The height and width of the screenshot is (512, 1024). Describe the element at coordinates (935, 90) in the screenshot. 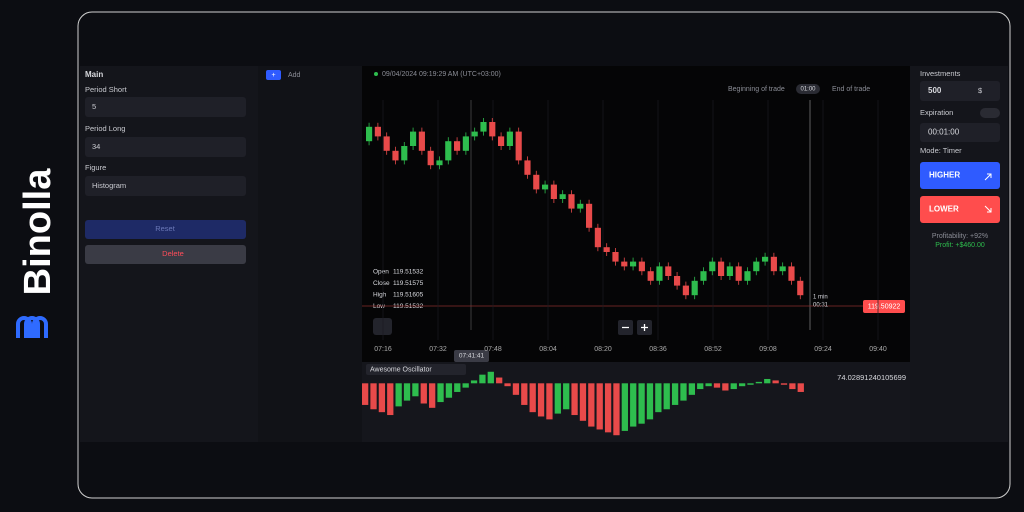

I see `amount: 500` at that location.